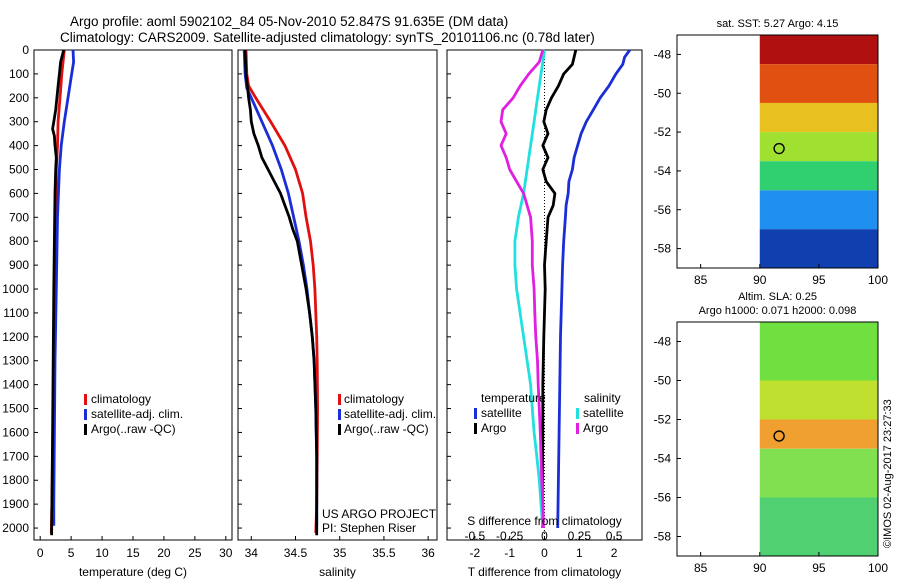 The image size is (900, 580). Describe the element at coordinates (15, 456) in the screenshot. I see `y-tick-label: 1700` at that location.